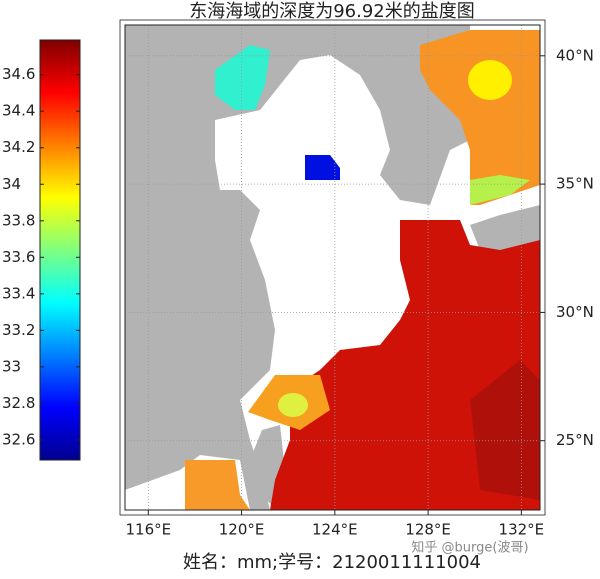 Image resolution: width=600 pixels, height=579 pixels. Describe the element at coordinates (18, 220) in the screenshot. I see `colorbar-tick-label: 33.8` at that location.